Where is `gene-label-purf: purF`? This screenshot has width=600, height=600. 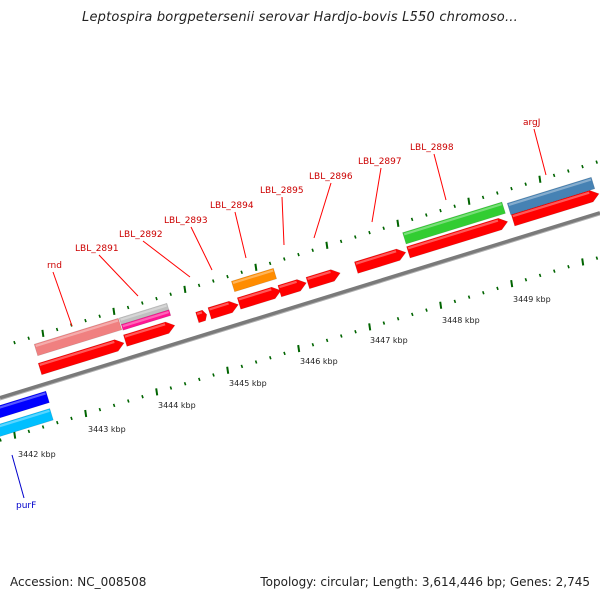
gene-label-purf: purF is located at coordinates (26, 506).